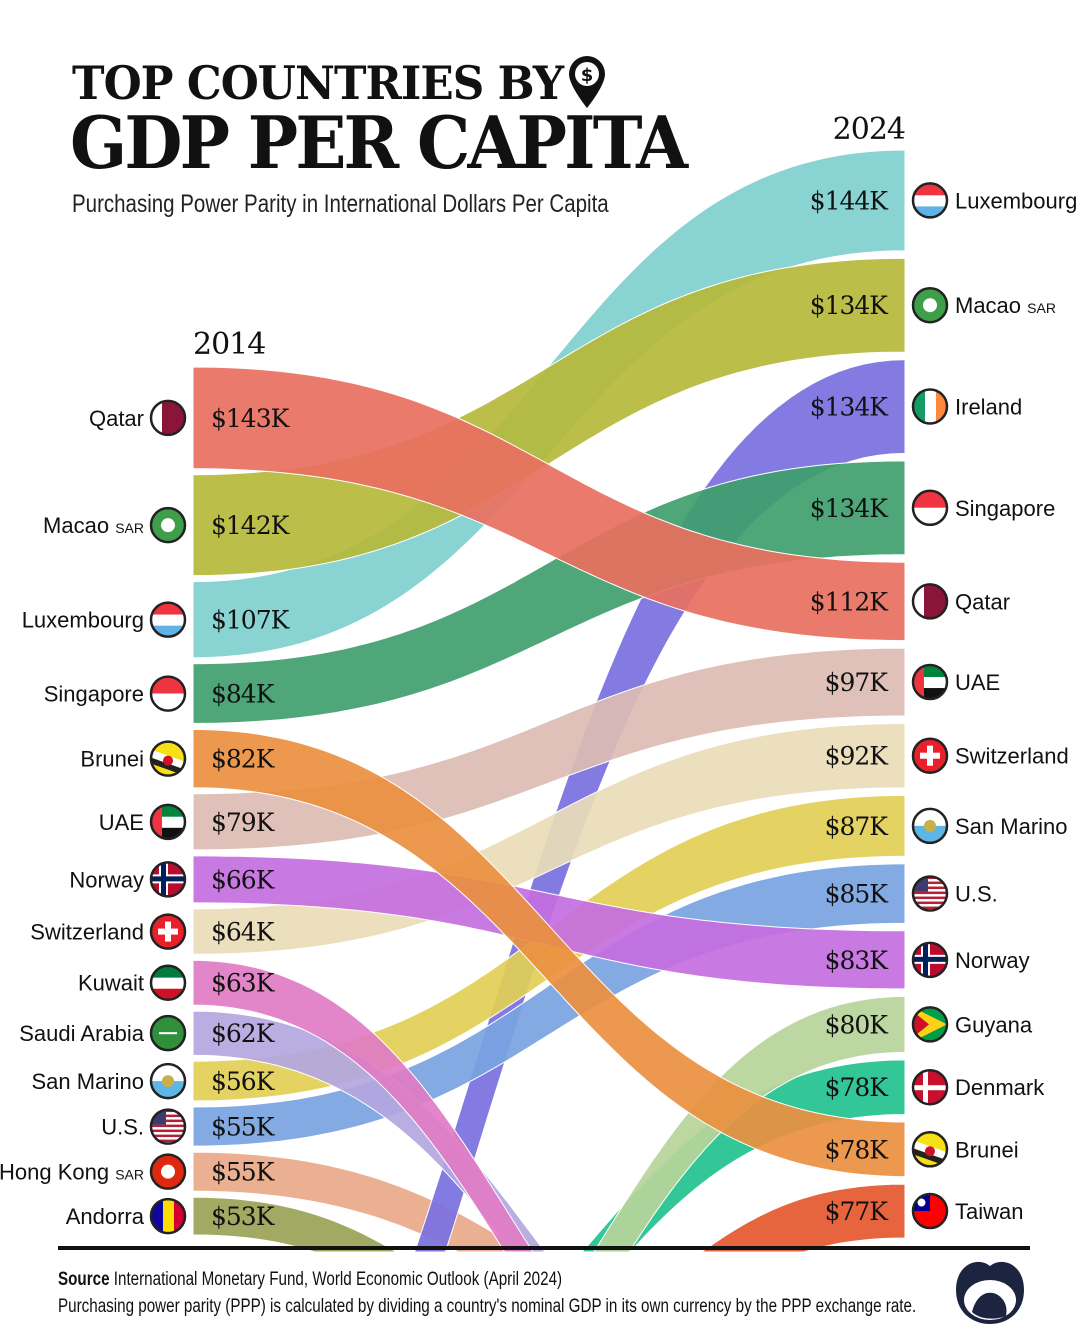 The width and height of the screenshot is (1080, 1329). Describe the element at coordinates (84, 1279) in the screenshot. I see `source-label: Source` at that location.